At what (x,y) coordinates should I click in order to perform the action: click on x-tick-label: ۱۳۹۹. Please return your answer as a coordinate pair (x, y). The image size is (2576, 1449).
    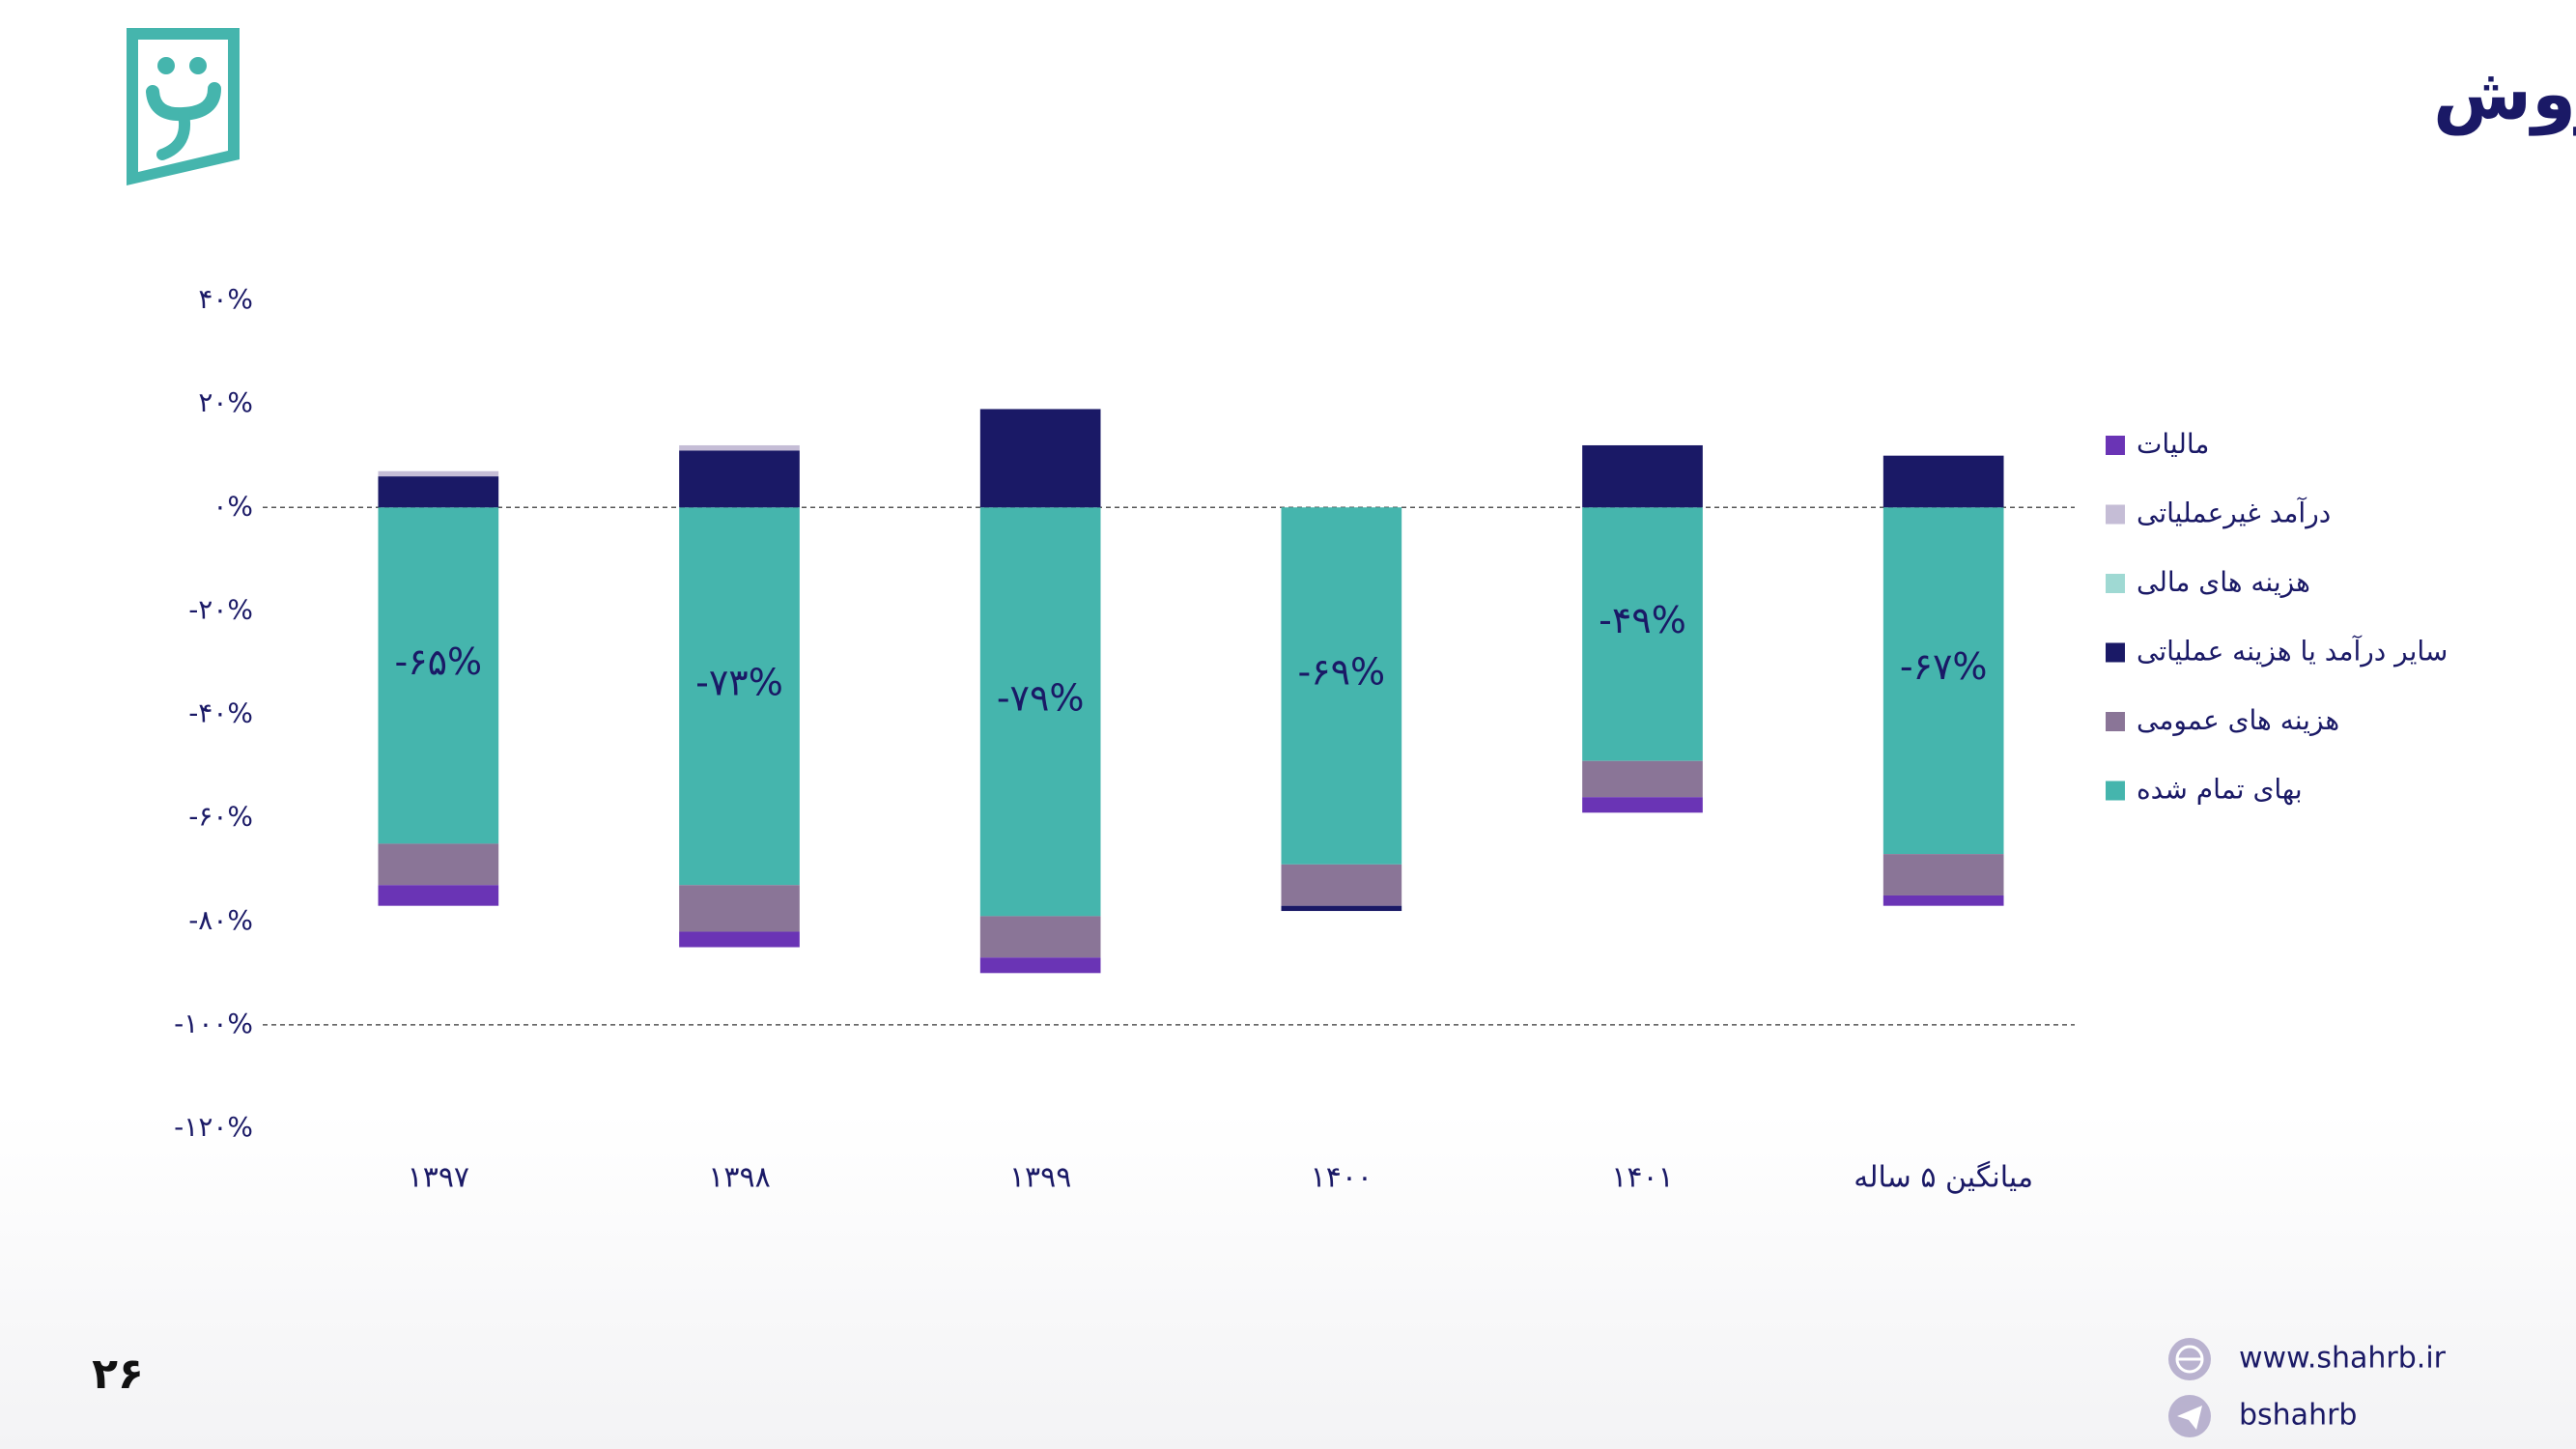
    Looking at the image, I should click on (1040, 1178).